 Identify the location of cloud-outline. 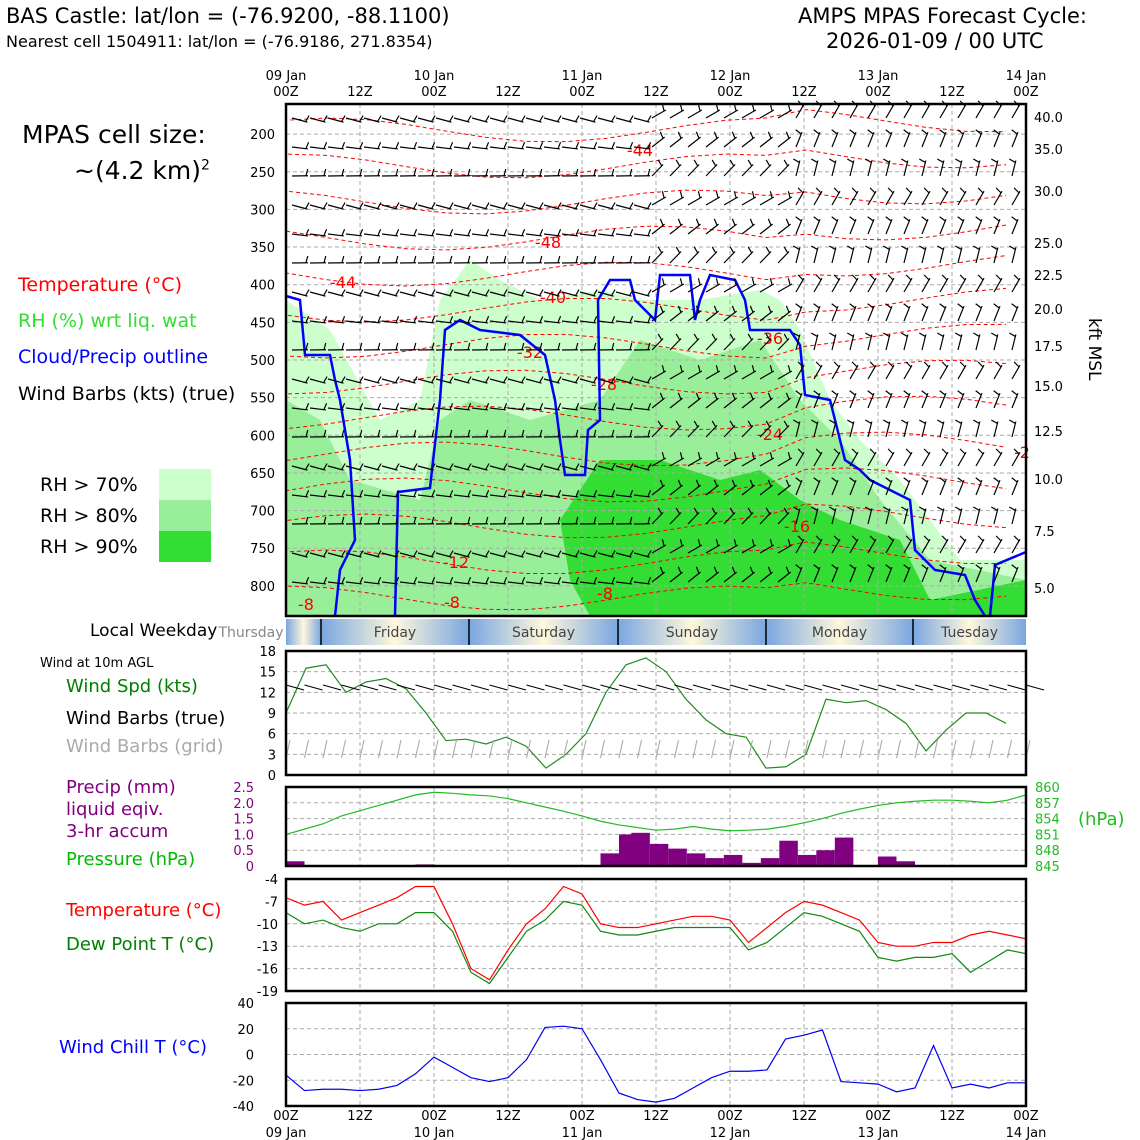
(321, 455).